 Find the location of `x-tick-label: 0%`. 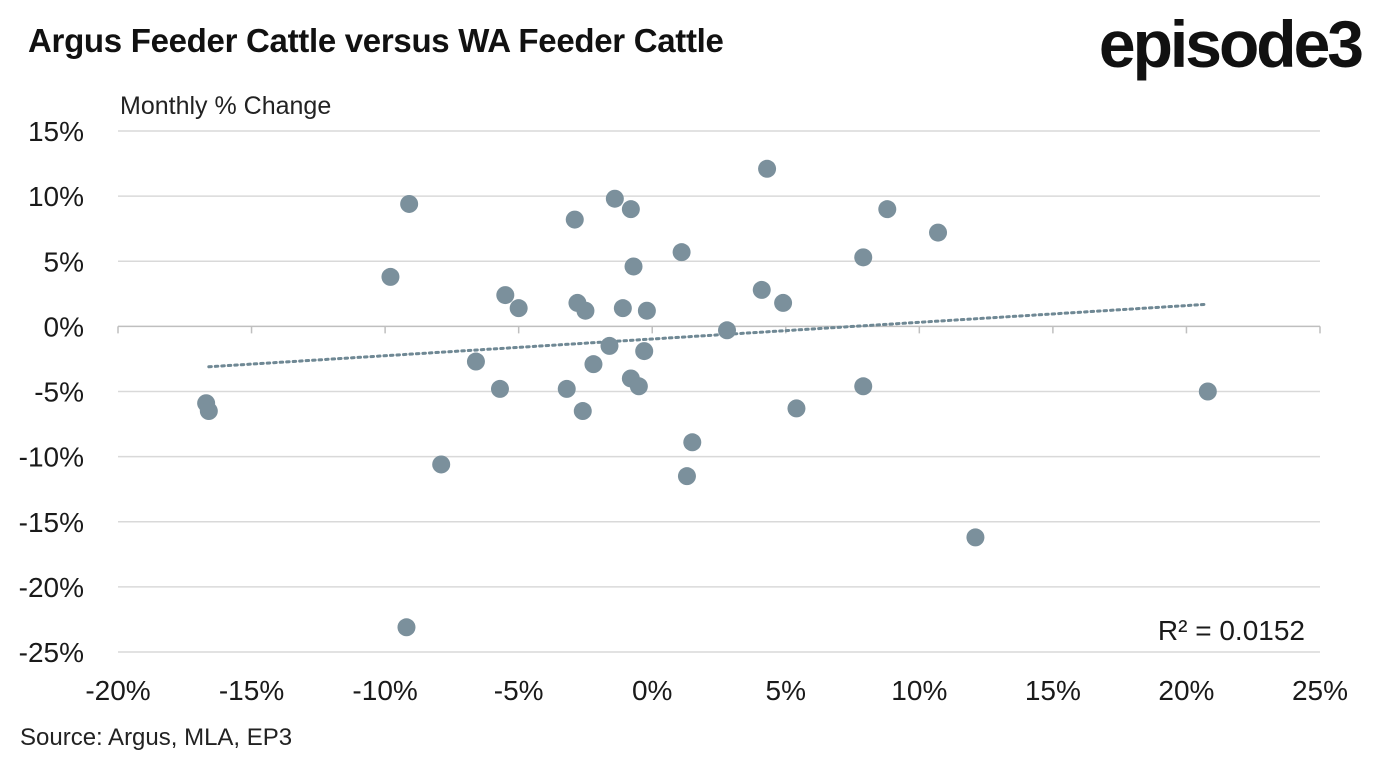

x-tick-label: 0% is located at coordinates (652, 690).